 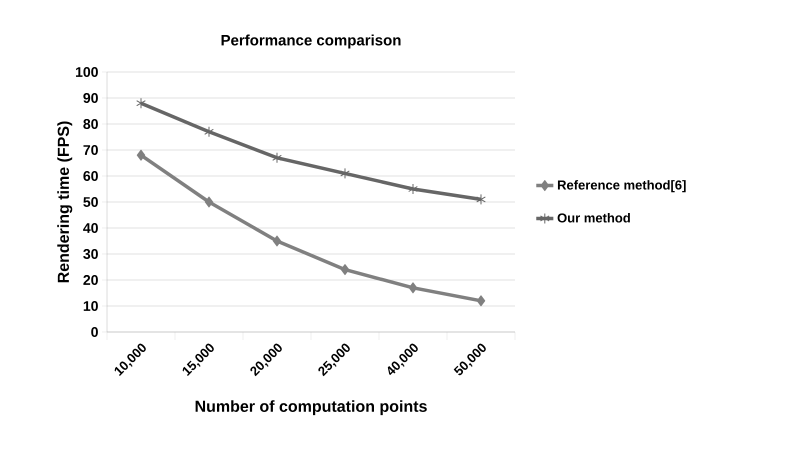 What do you see at coordinates (87, 72) in the screenshot?
I see `y-tick-label: 100` at bounding box center [87, 72].